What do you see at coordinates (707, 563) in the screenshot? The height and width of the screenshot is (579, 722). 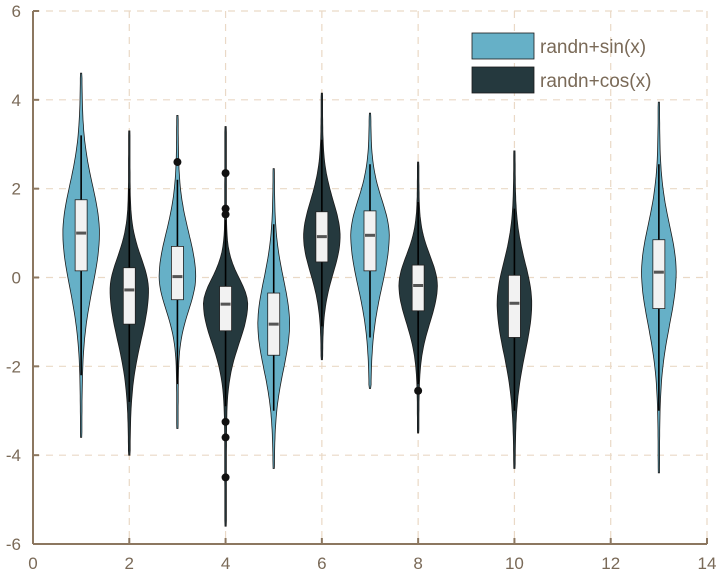 I see `x-tick-label: 14` at bounding box center [707, 563].